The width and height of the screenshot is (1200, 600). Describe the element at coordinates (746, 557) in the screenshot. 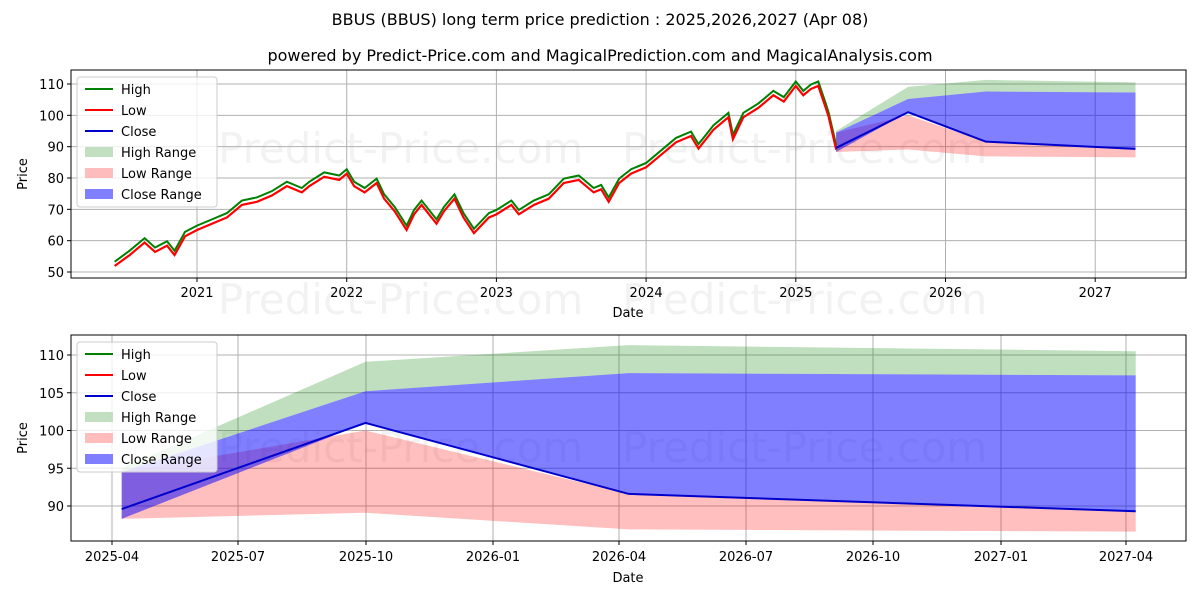

I see `x-tick-label: 2026-07` at that location.